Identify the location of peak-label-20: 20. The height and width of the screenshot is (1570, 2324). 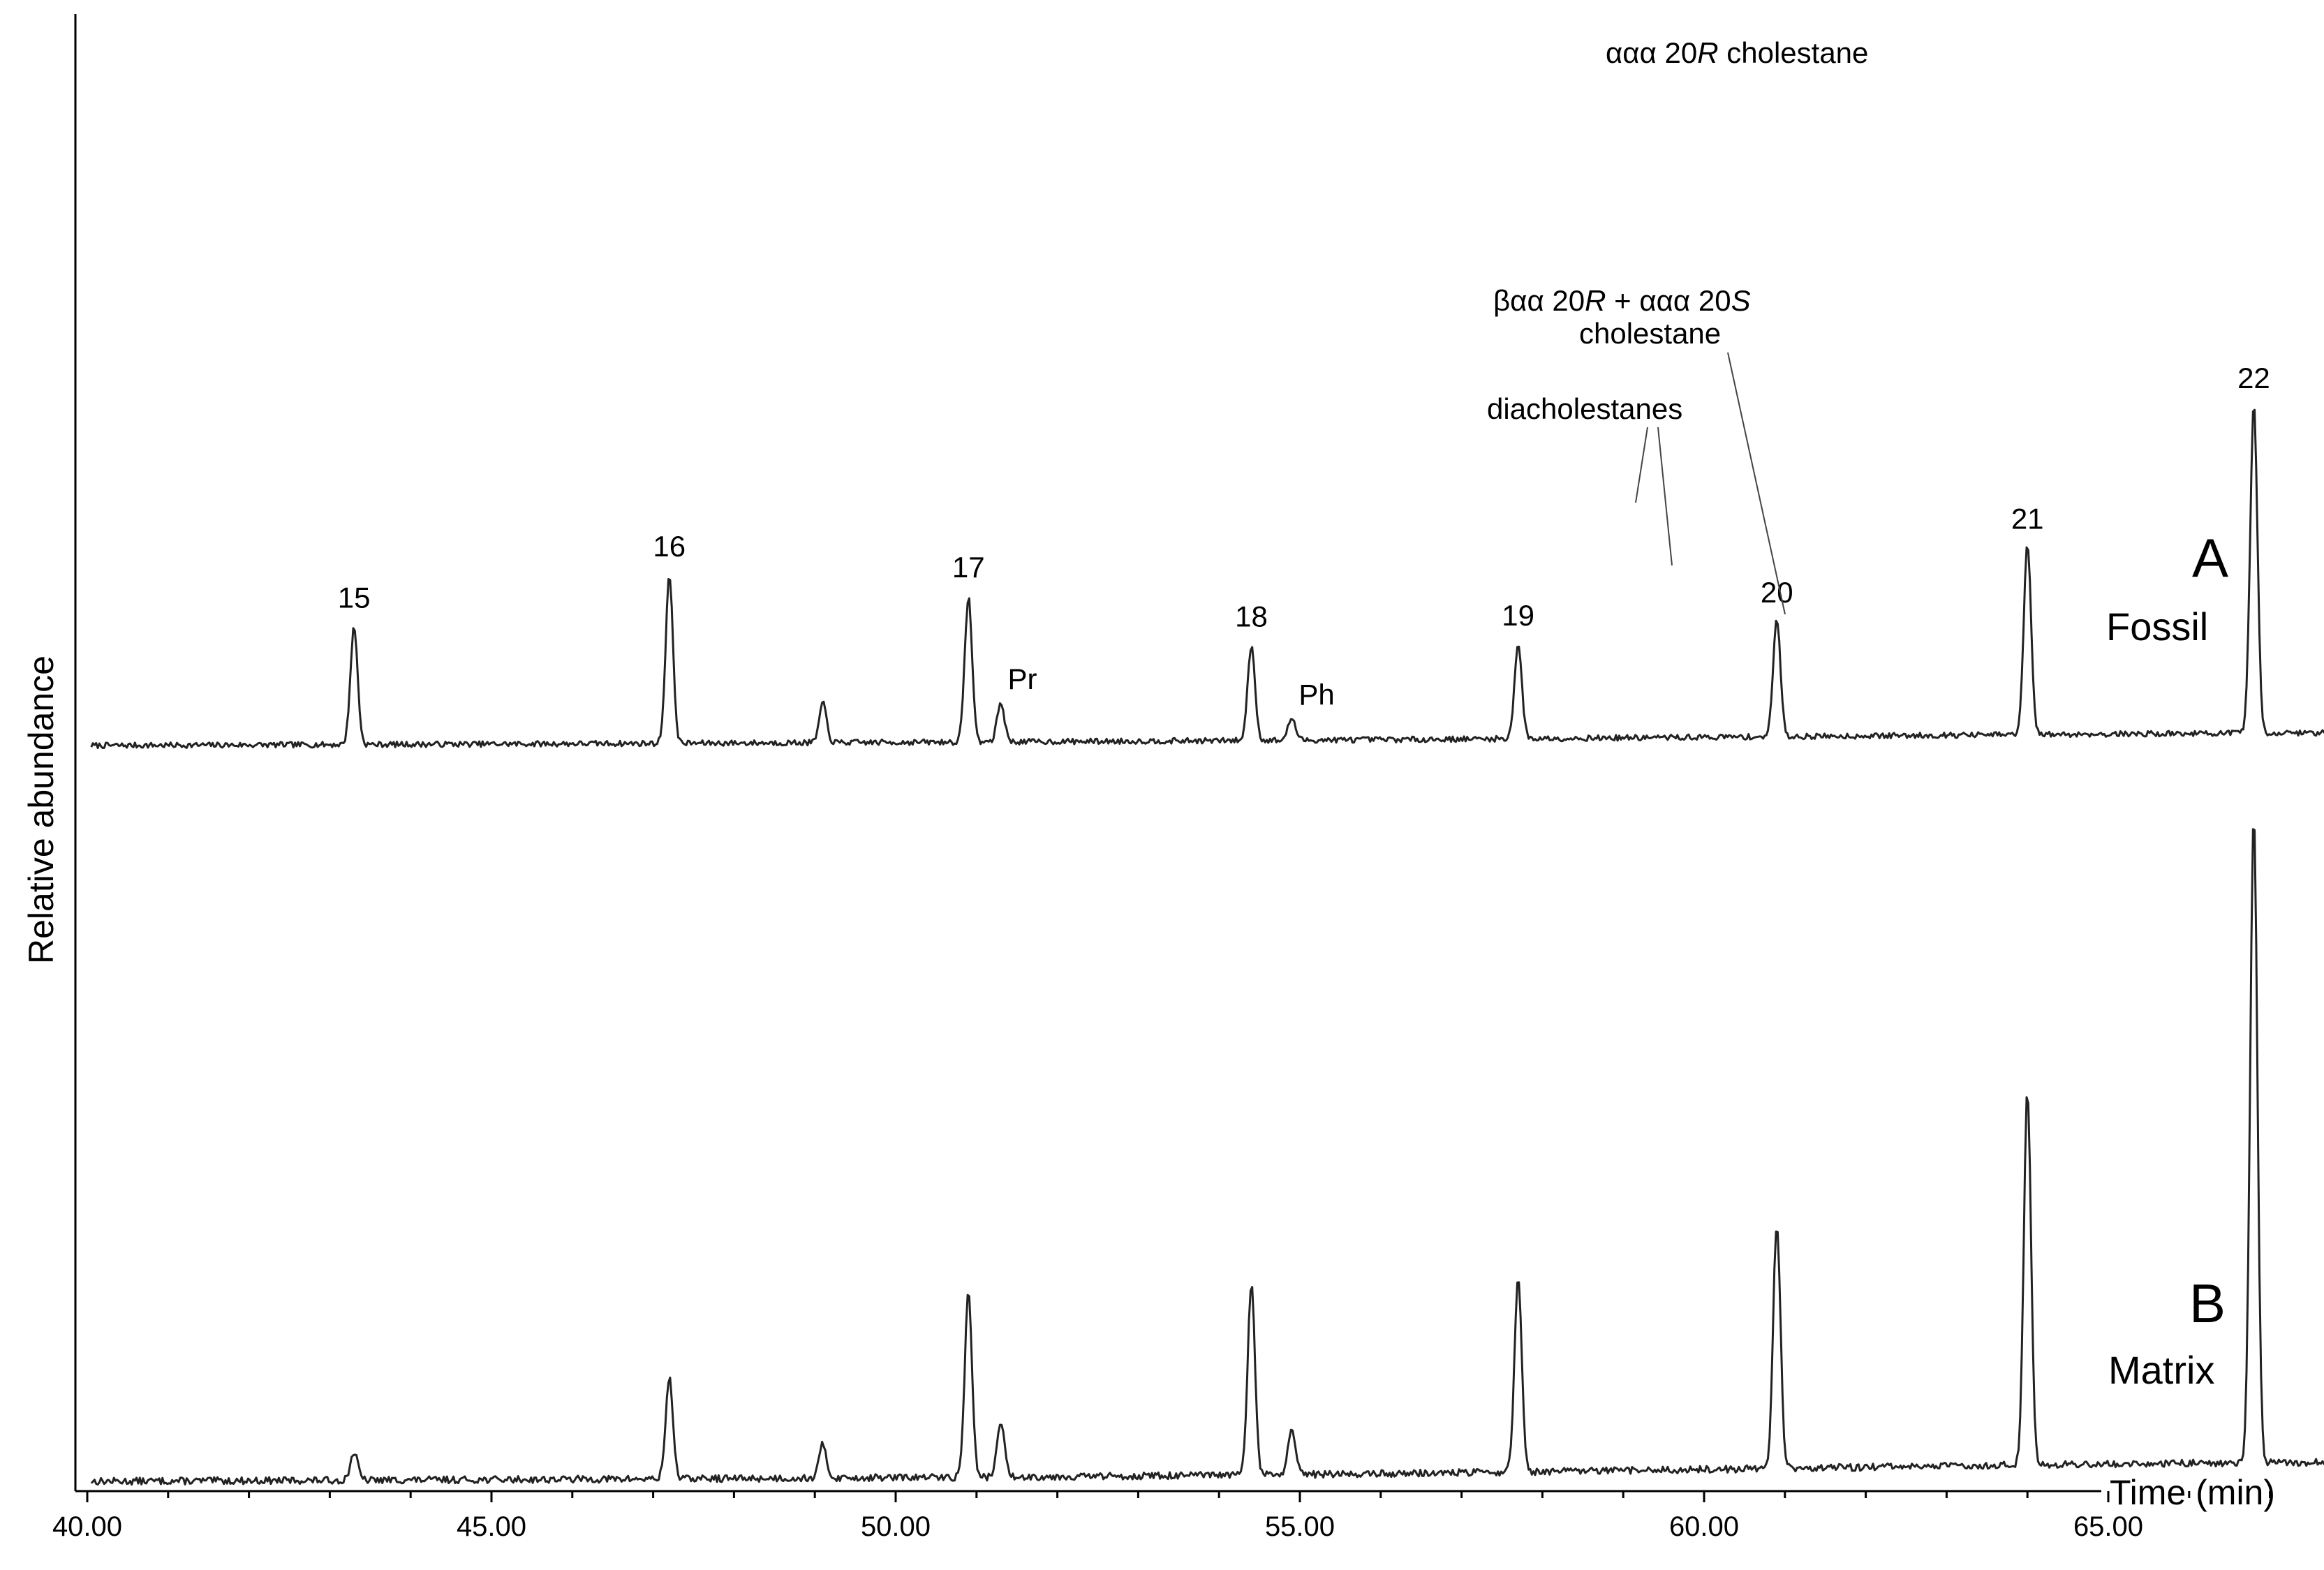
(1777, 593).